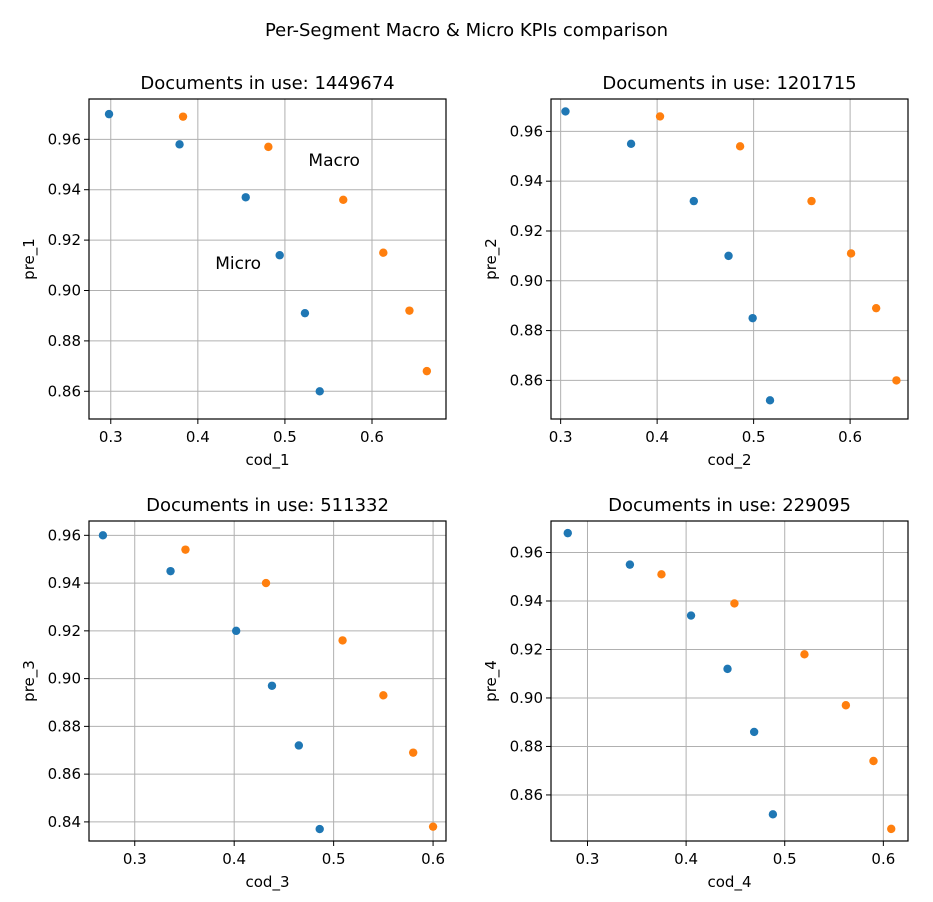  I want to click on y-tick-label: 0.94, so click(526, 181).